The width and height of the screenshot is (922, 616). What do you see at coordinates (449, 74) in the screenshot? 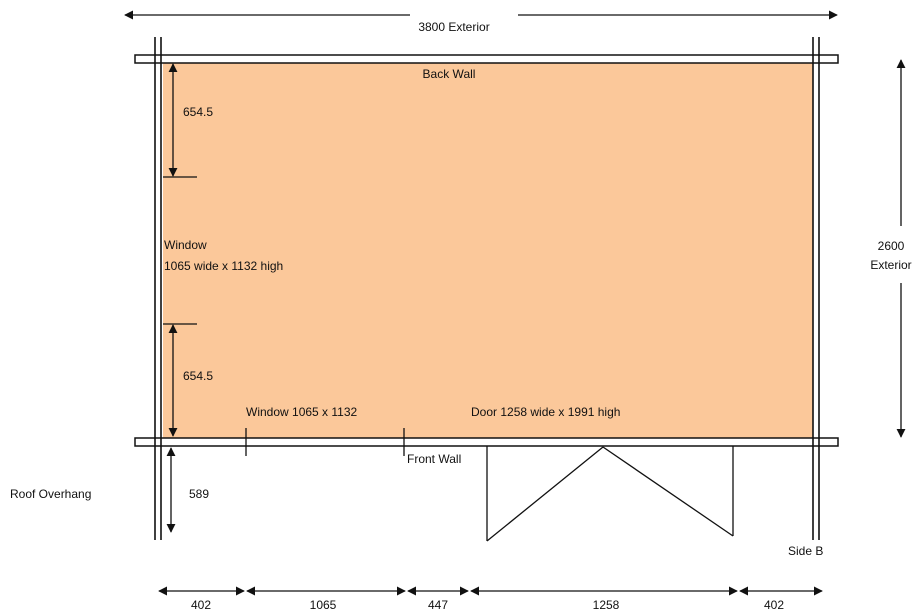
I see `back-wall-label: Back Wall` at bounding box center [449, 74].